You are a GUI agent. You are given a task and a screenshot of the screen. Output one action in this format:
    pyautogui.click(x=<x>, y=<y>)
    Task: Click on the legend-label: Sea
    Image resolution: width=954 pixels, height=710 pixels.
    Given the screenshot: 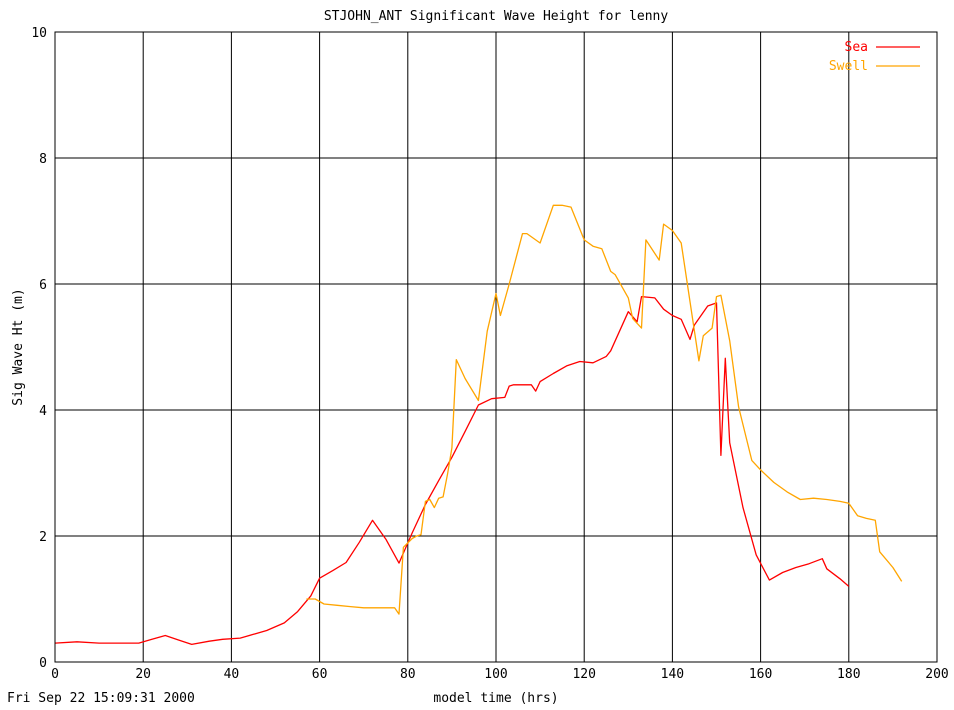 What is the action you would take?
    pyautogui.click(x=856, y=47)
    